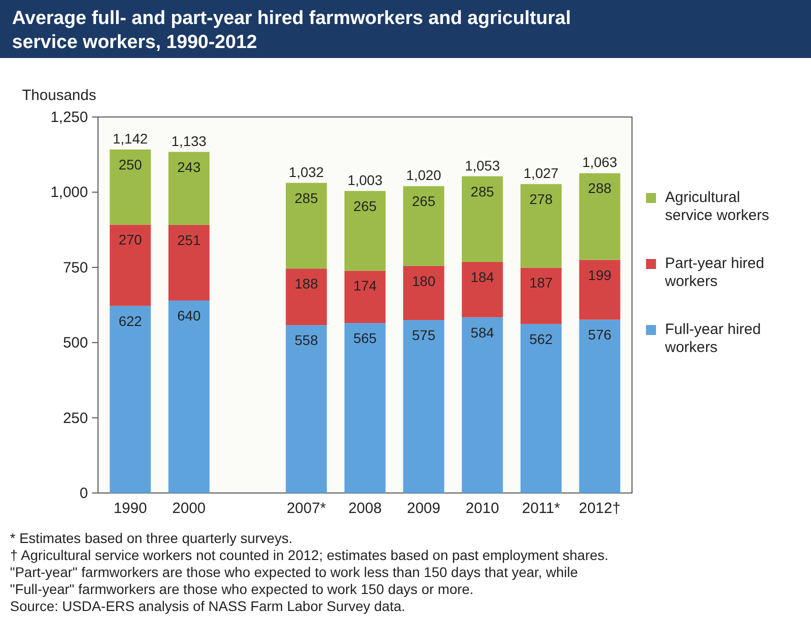 Image resolution: width=811 pixels, height=633 pixels. What do you see at coordinates (75, 418) in the screenshot?
I see `y-tick-label: 250` at bounding box center [75, 418].